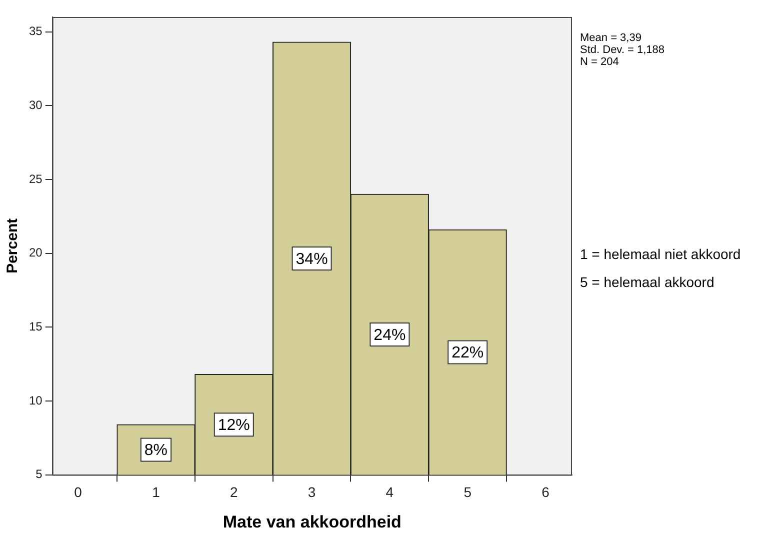 Image resolution: width=760 pixels, height=537 pixels. I want to click on text: N = 204, so click(599, 62).